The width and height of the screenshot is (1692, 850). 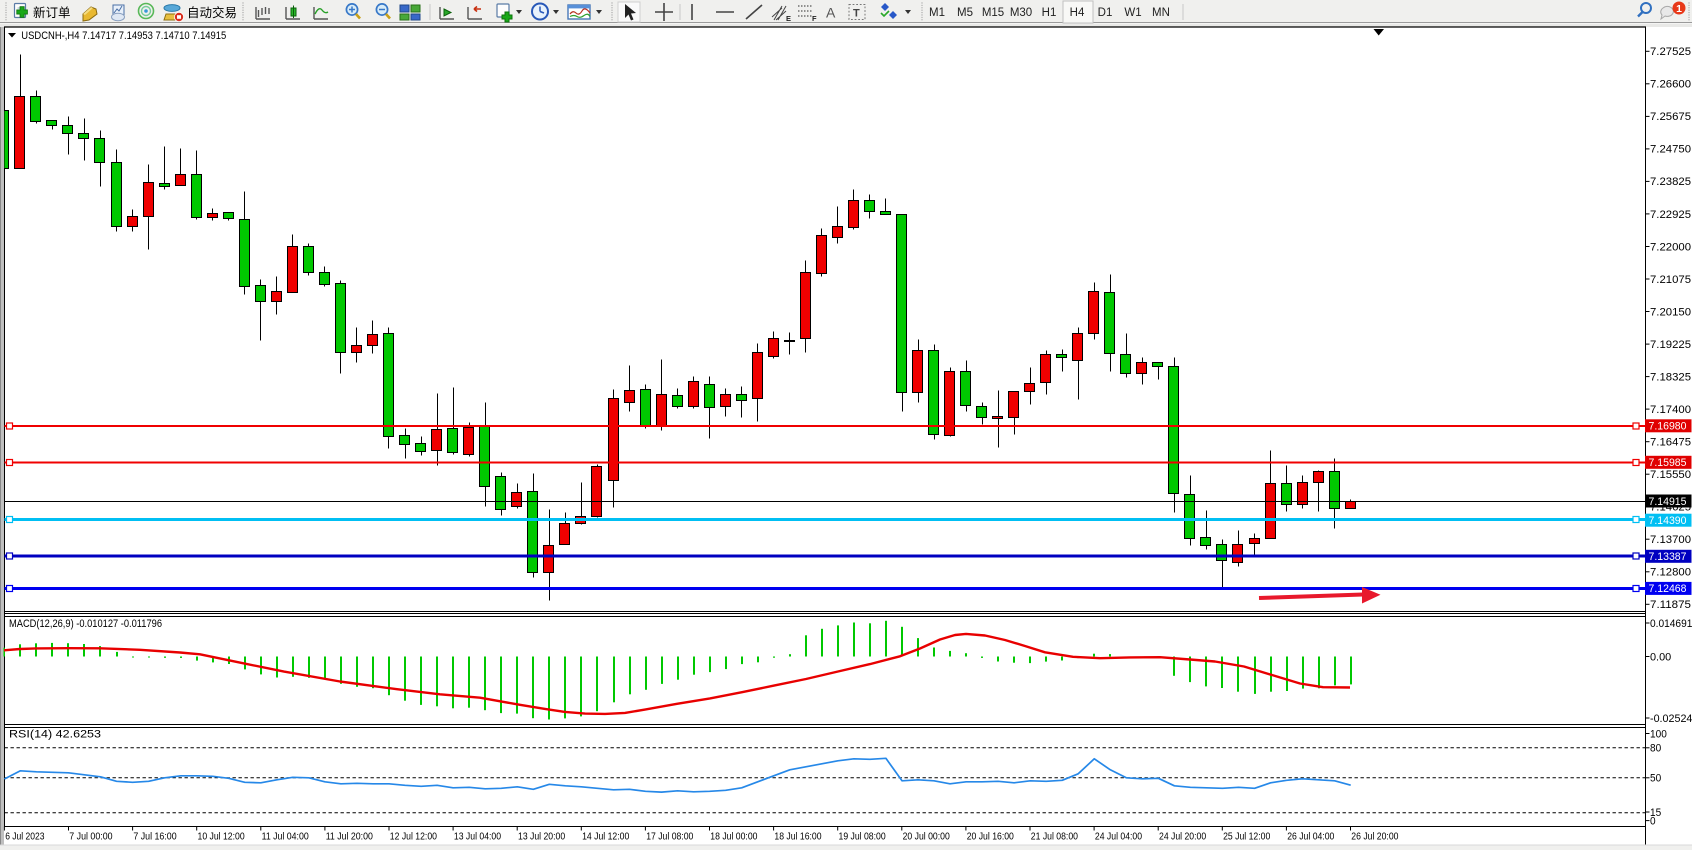 I want to click on svg-text: 17 Jul 08:00, so click(x=669, y=837).